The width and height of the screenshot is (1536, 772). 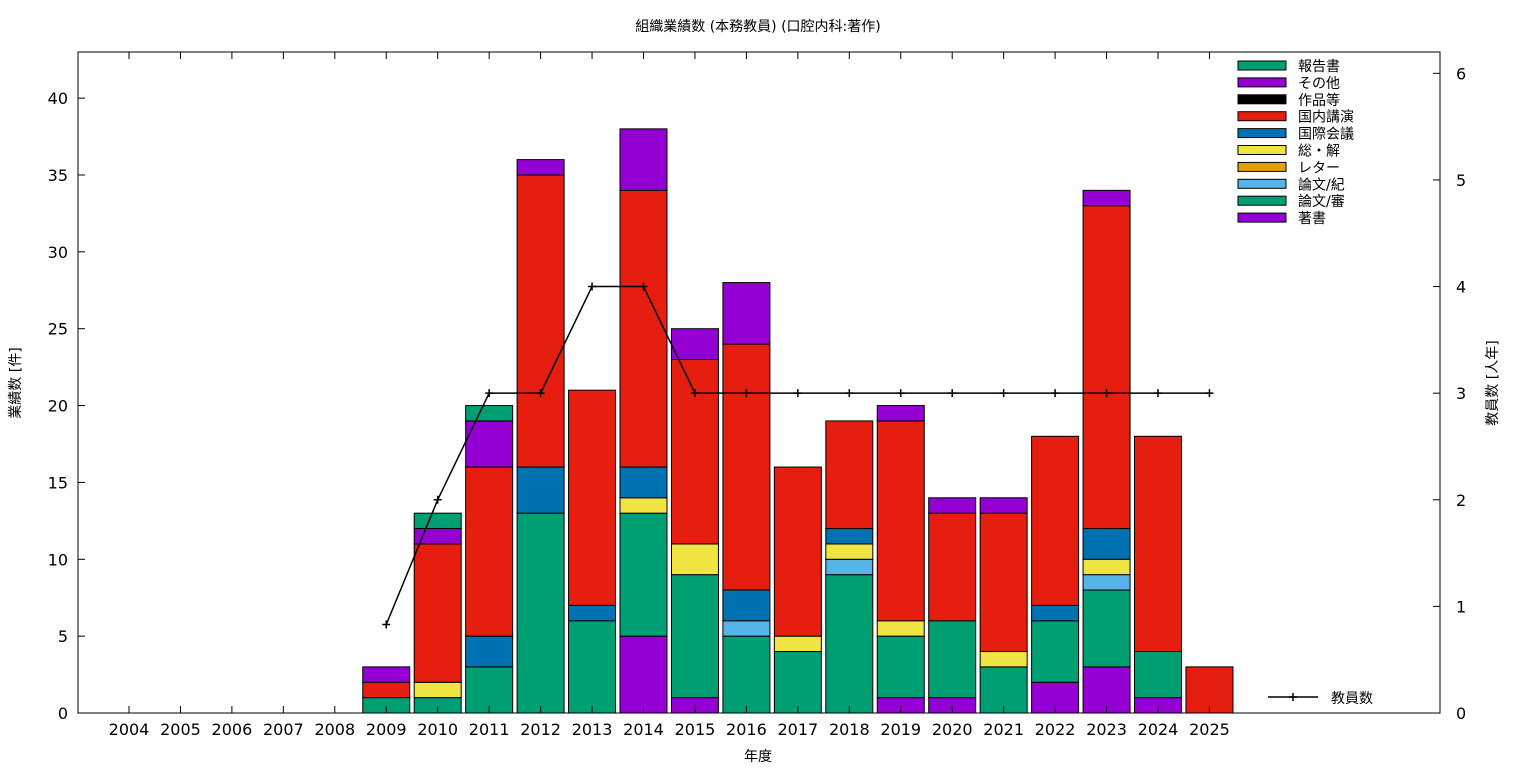 I want to click on x-tick-label: 2023, so click(x=1106, y=729).